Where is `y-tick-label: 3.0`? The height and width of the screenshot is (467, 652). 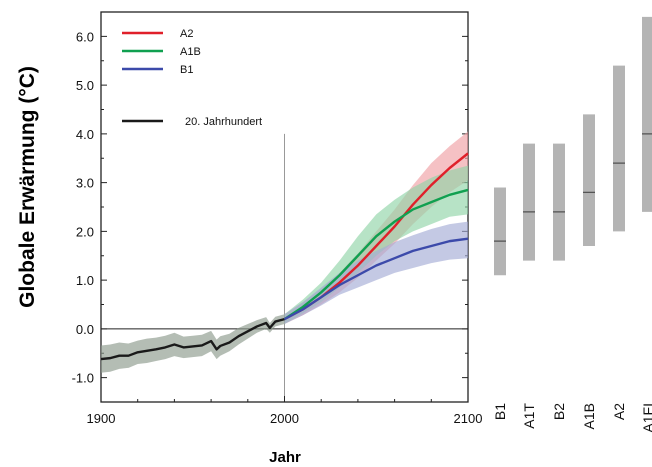
y-tick-label: 3.0 is located at coordinates (85, 183).